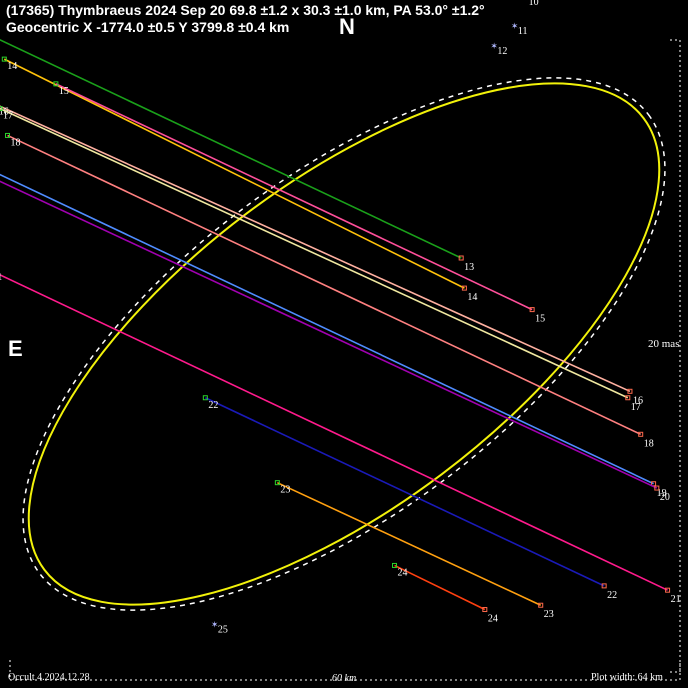 This screenshot has width=688, height=688. Describe the element at coordinates (612, 595) in the screenshot. I see `chord-end-label: 22` at that location.